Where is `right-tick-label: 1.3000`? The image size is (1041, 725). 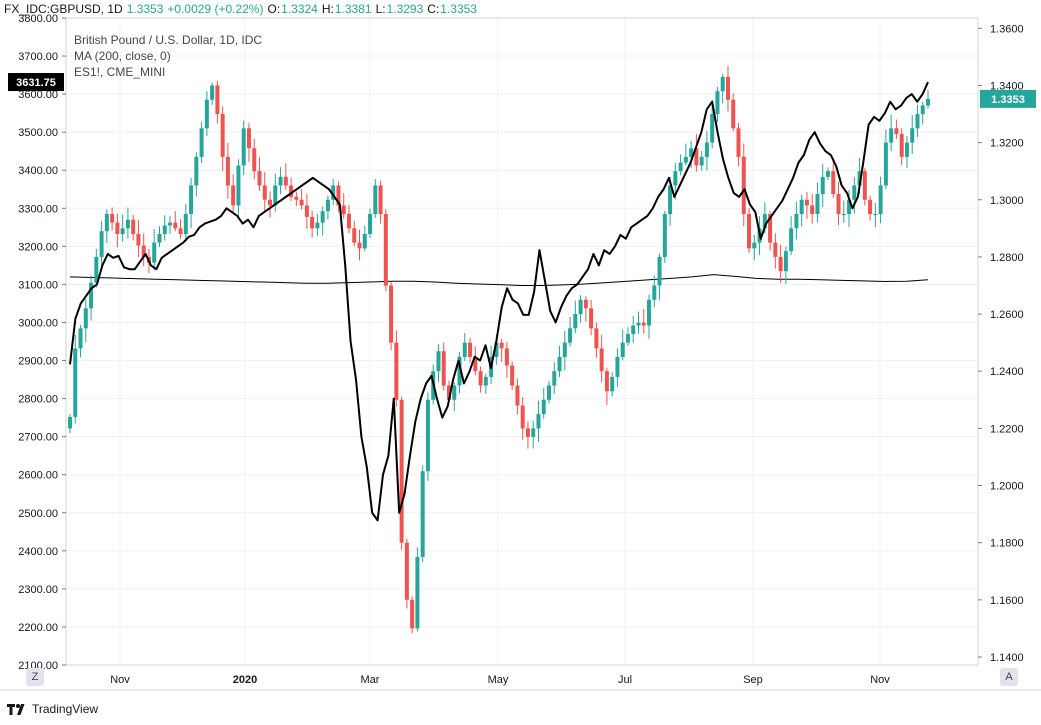
right-tick-label: 1.3000 is located at coordinates (1007, 201).